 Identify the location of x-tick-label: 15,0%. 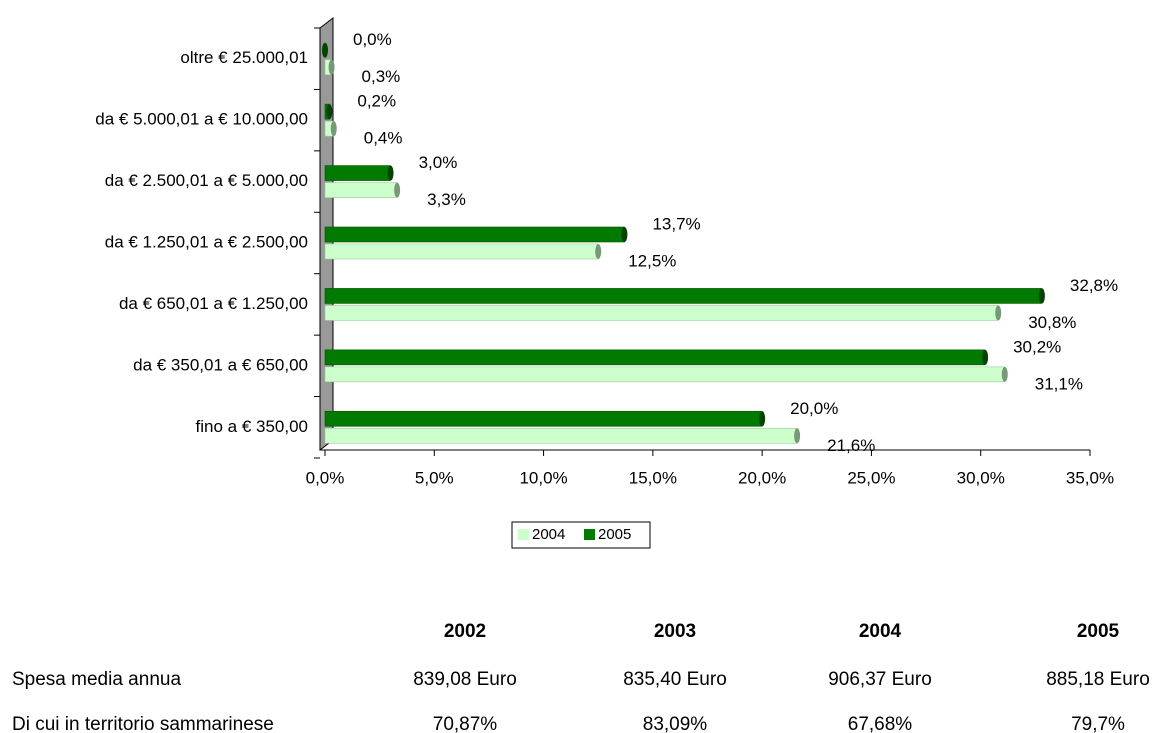
(653, 477).